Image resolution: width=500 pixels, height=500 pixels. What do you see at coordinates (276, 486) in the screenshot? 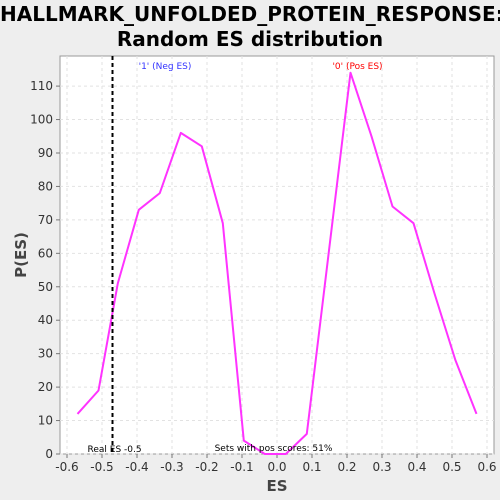
I see `x-axis-label: ES` at bounding box center [276, 486].